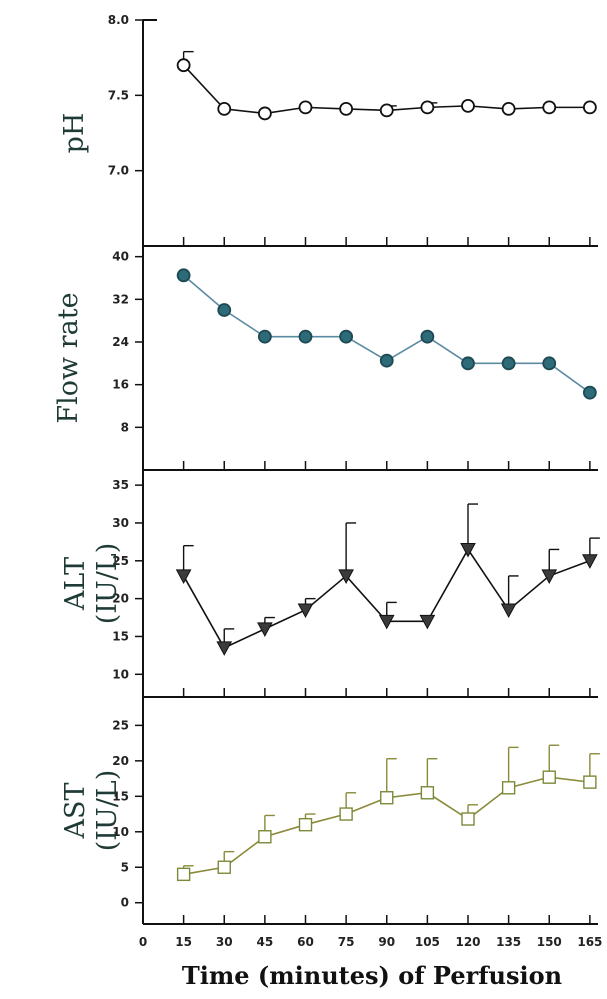 The image size is (607, 999). I want to click on y-tick-label: 32, so click(120, 299).